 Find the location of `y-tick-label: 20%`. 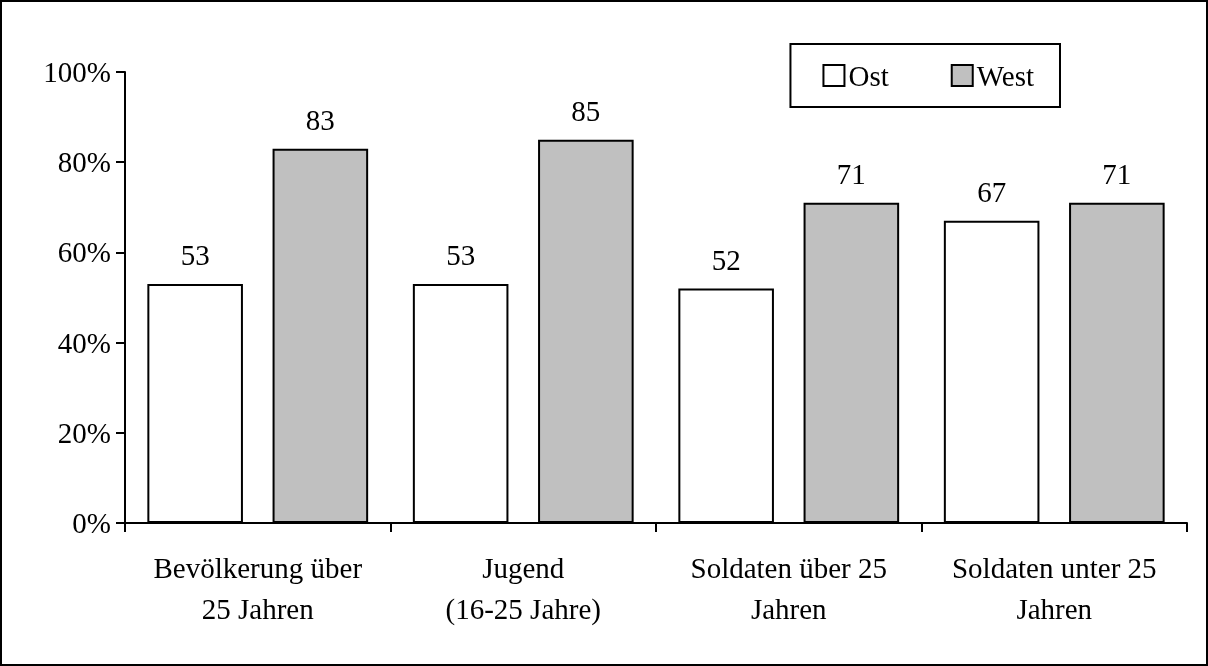

y-tick-label: 20% is located at coordinates (84, 432).